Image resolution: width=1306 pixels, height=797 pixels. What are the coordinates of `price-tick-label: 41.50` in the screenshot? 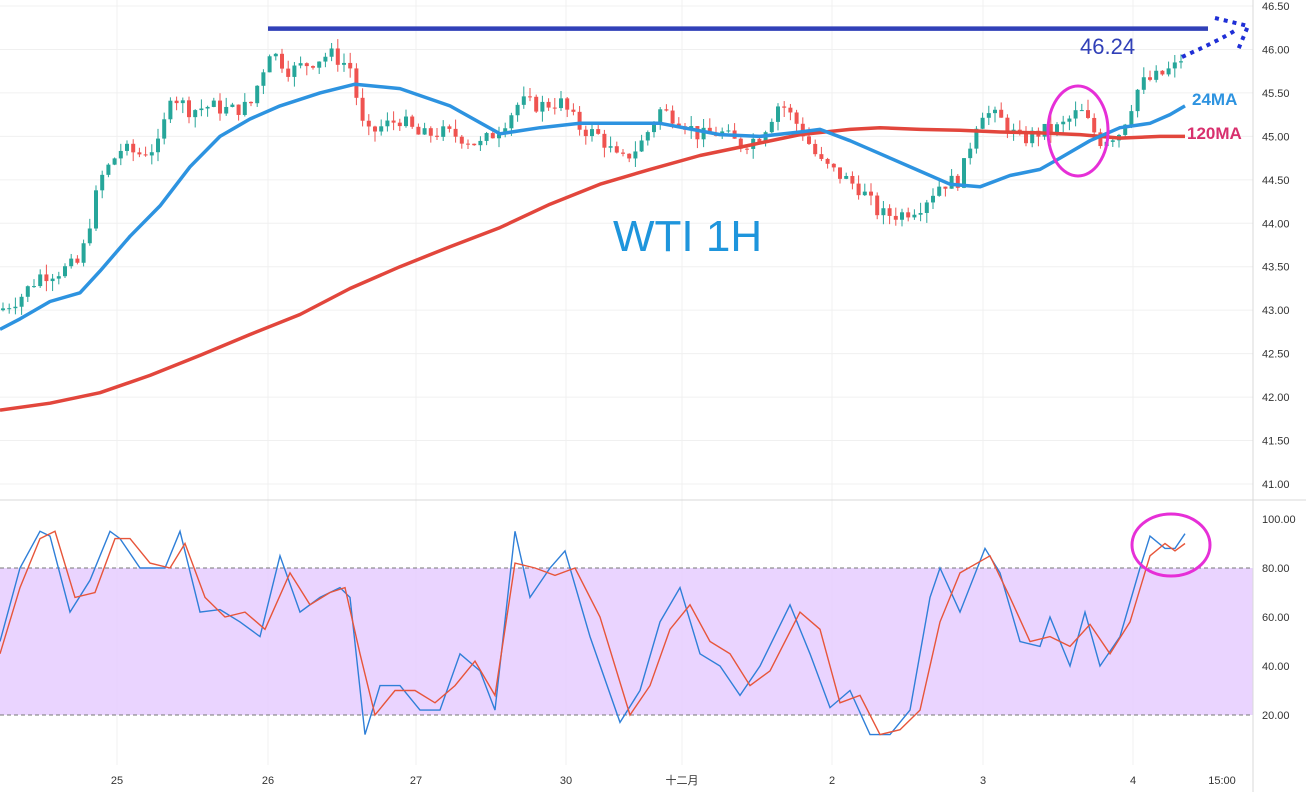 It's located at (1276, 442).